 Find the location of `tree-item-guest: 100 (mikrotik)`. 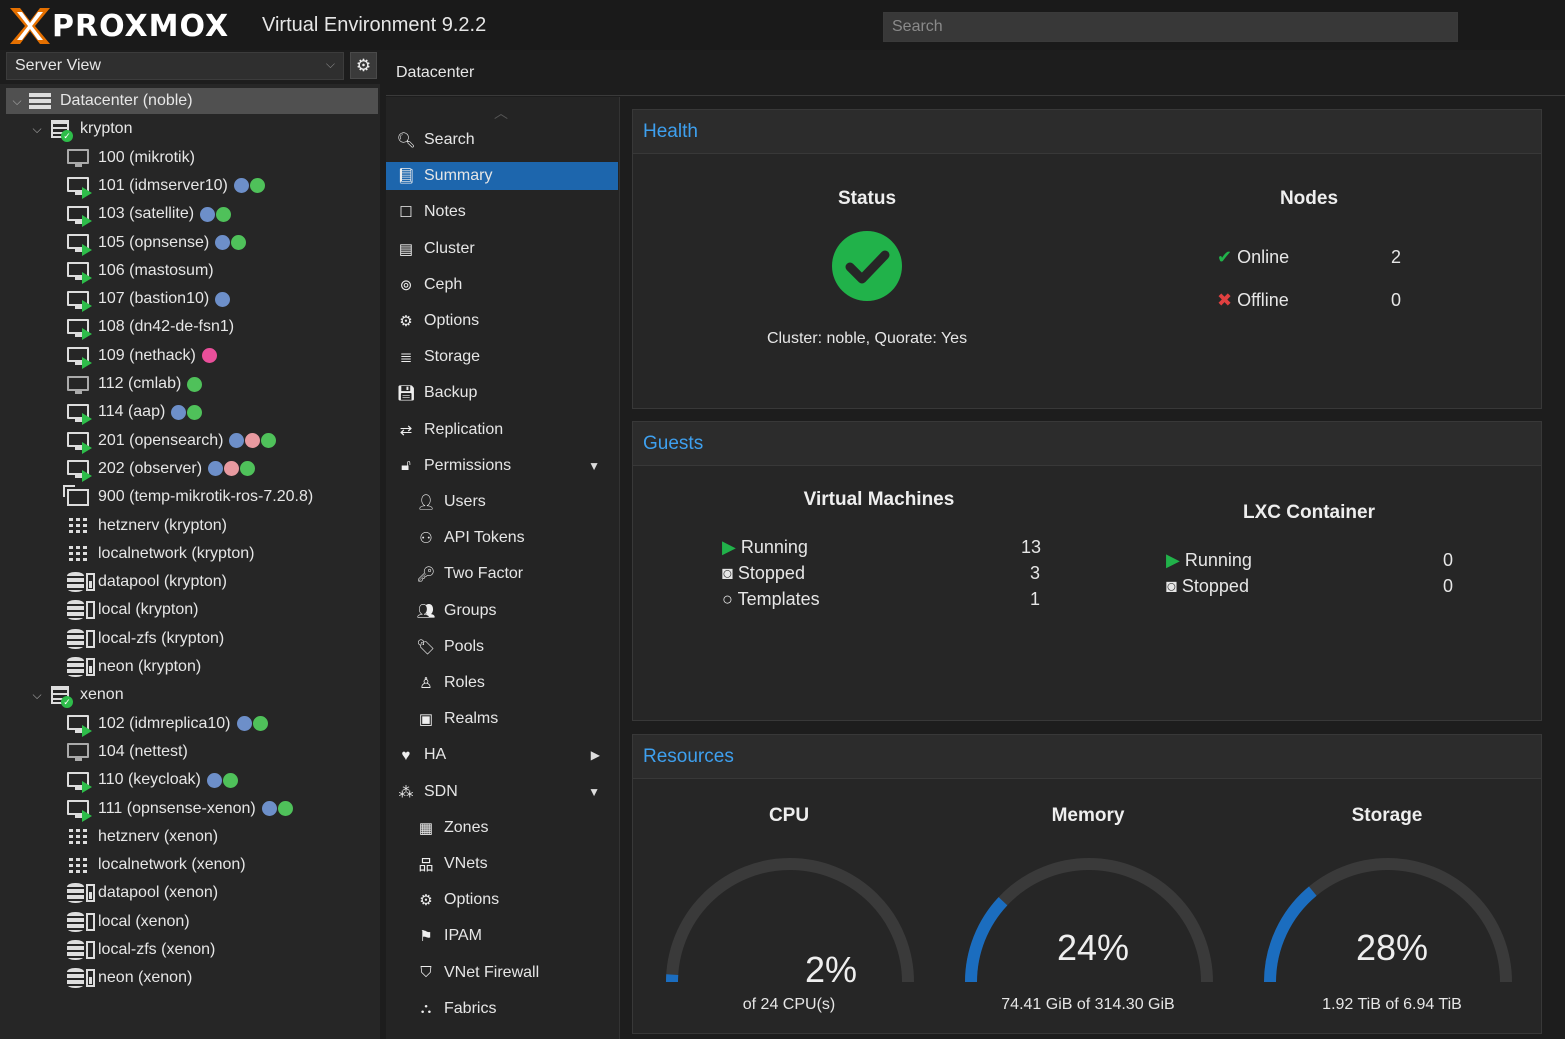

tree-item-guest: 100 (mikrotik) is located at coordinates (130, 158).